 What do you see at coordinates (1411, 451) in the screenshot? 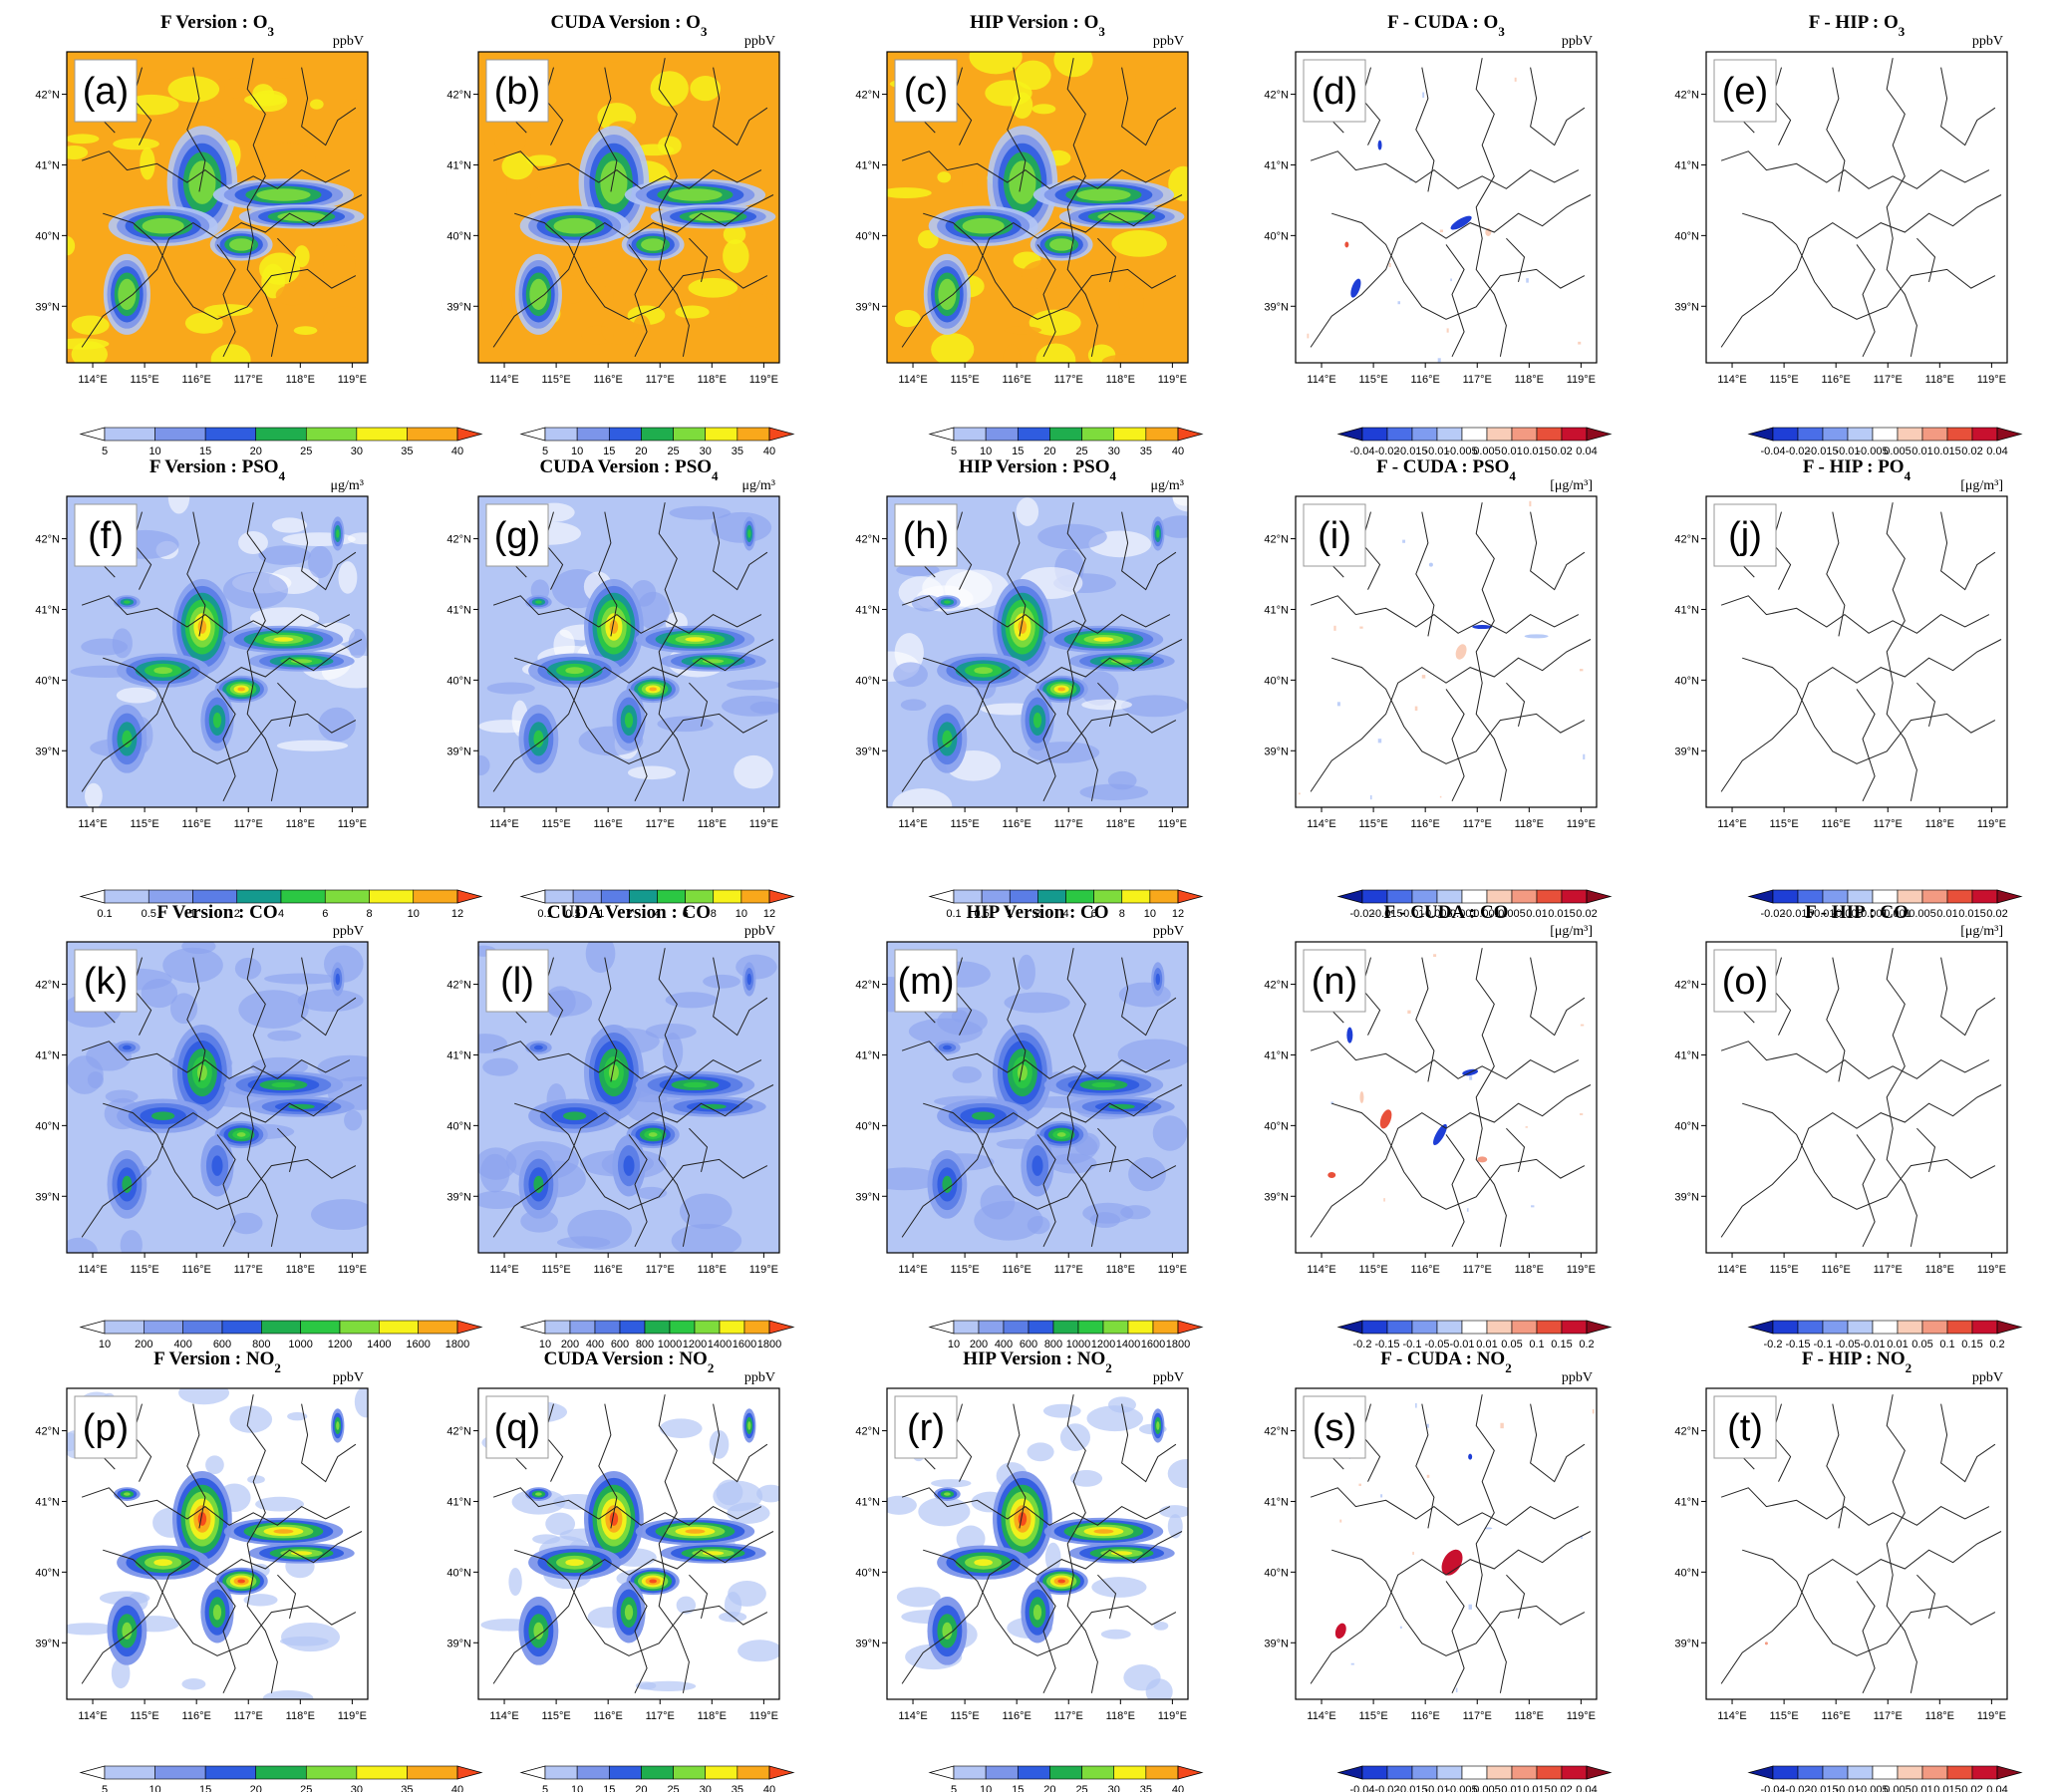
I see `colorbar-label: -0.015` at bounding box center [1411, 451].